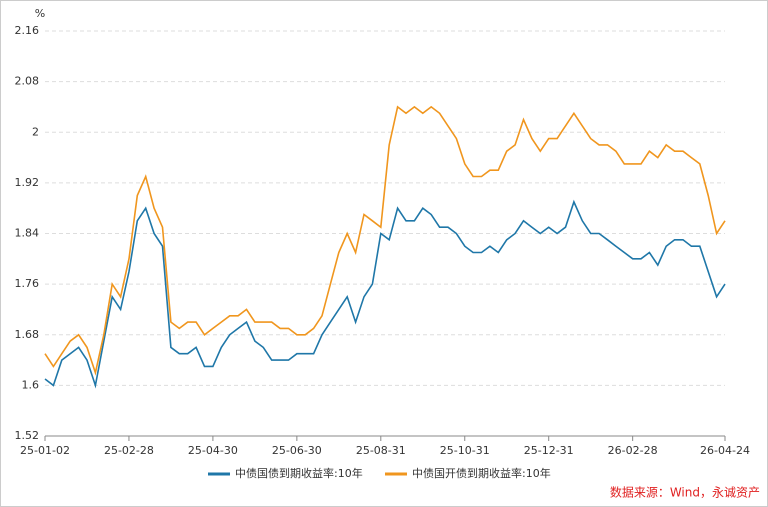  I want to click on y-tick-label: 1.52, so click(27, 435).